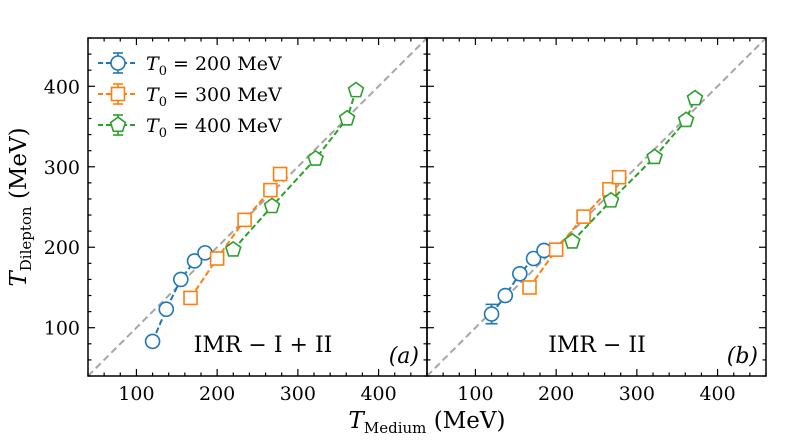 The height and width of the screenshot is (444, 797). What do you see at coordinates (62, 329) in the screenshot?
I see `y-tick-label: 100` at bounding box center [62, 329].